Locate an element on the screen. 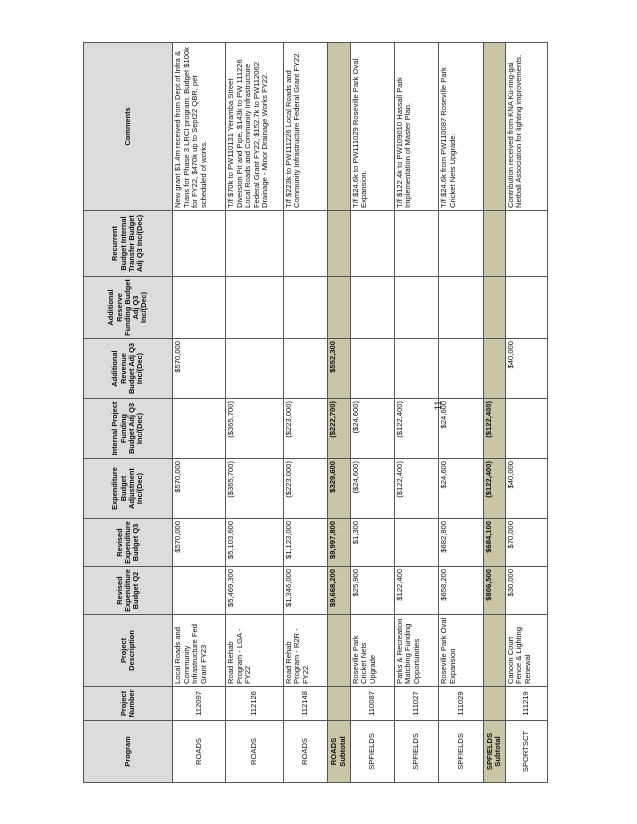 The image size is (637, 824). cell-expenditure-adjustment: $329,600 is located at coordinates (338, 488).